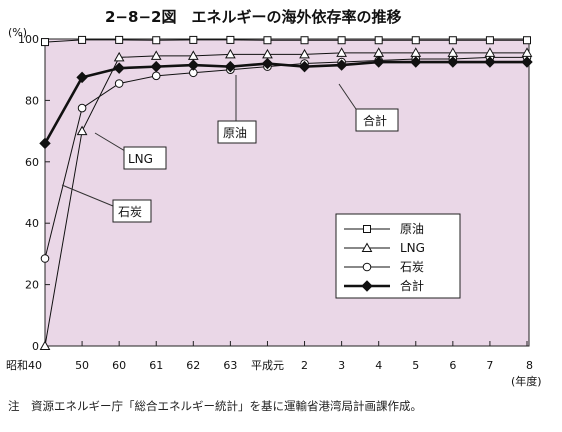 This screenshot has height=432, width=562. I want to click on series-line-crude, so click(285, 41).